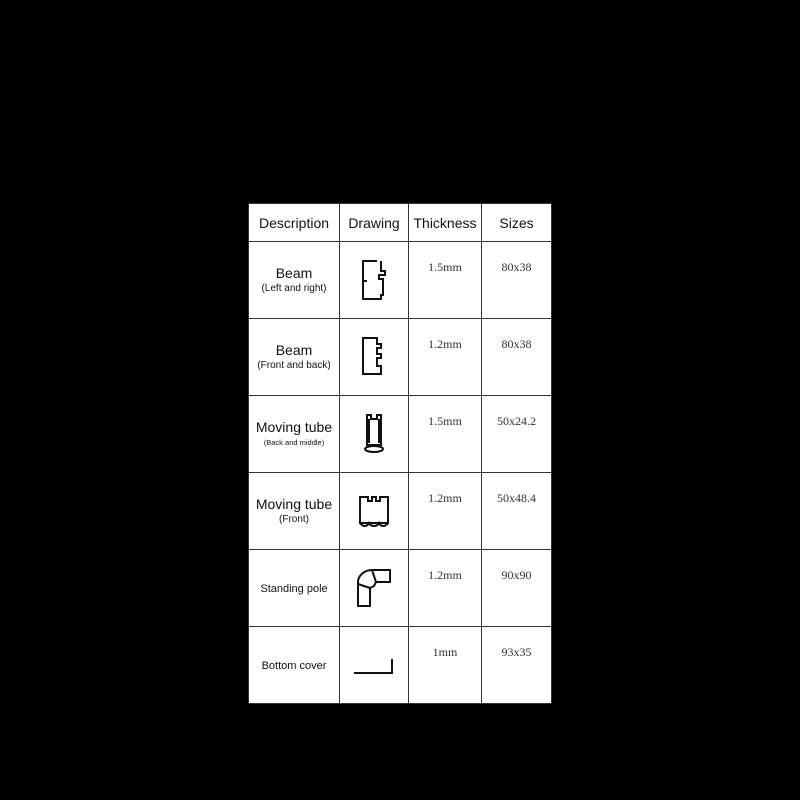 The image size is (800, 800). I want to click on part-subtitle: (Back and middle), so click(294, 442).